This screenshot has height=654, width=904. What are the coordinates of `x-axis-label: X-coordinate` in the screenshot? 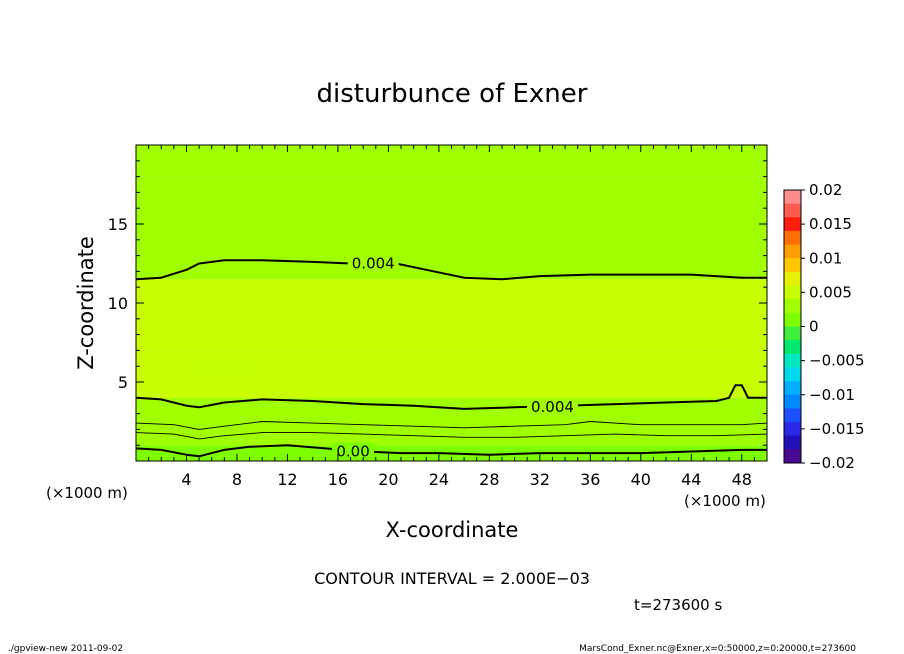 It's located at (452, 530).